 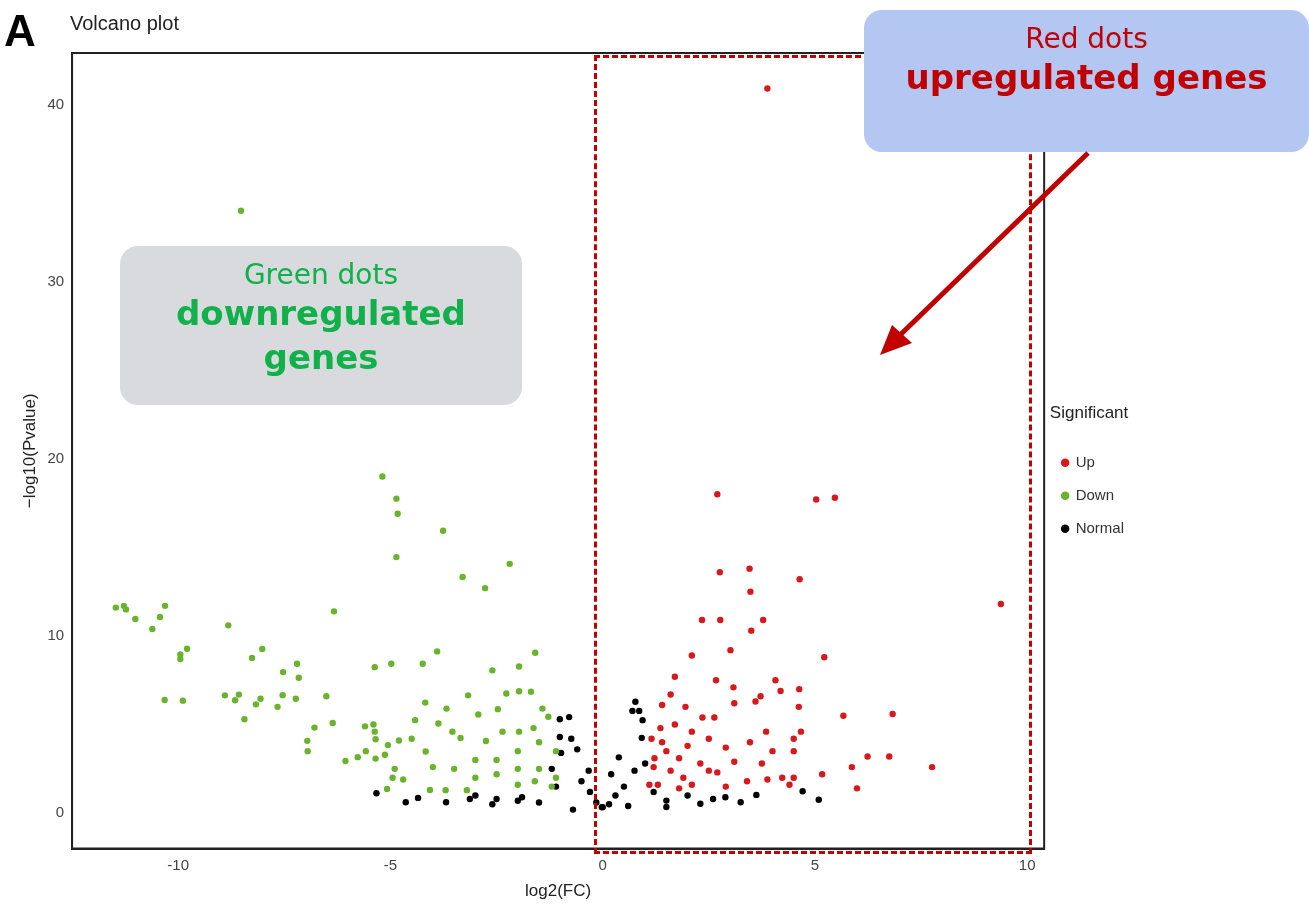 I want to click on annotation: downregulated genes, so click(x=321, y=335).